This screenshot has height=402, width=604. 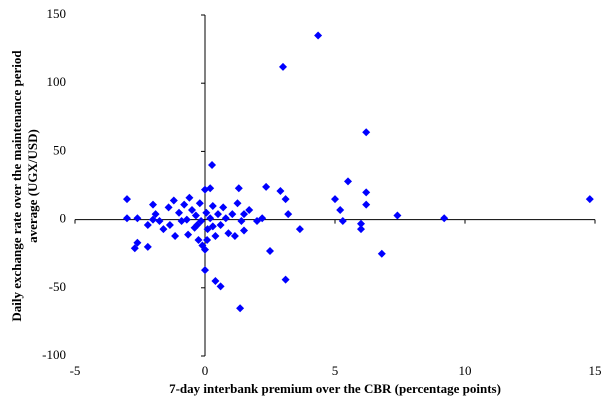 What do you see at coordinates (57, 13) in the screenshot?
I see `y-tick-label: 150` at bounding box center [57, 13].